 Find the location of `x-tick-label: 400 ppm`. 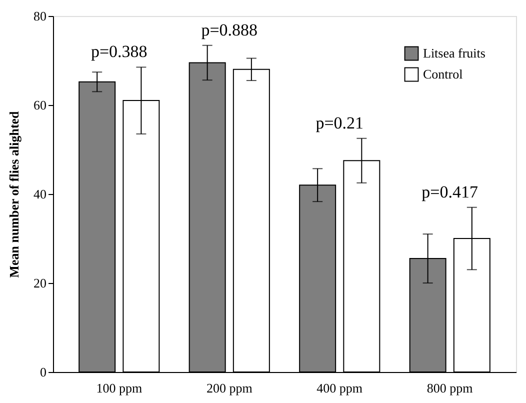

x-tick-label: 400 ppm is located at coordinates (339, 388).